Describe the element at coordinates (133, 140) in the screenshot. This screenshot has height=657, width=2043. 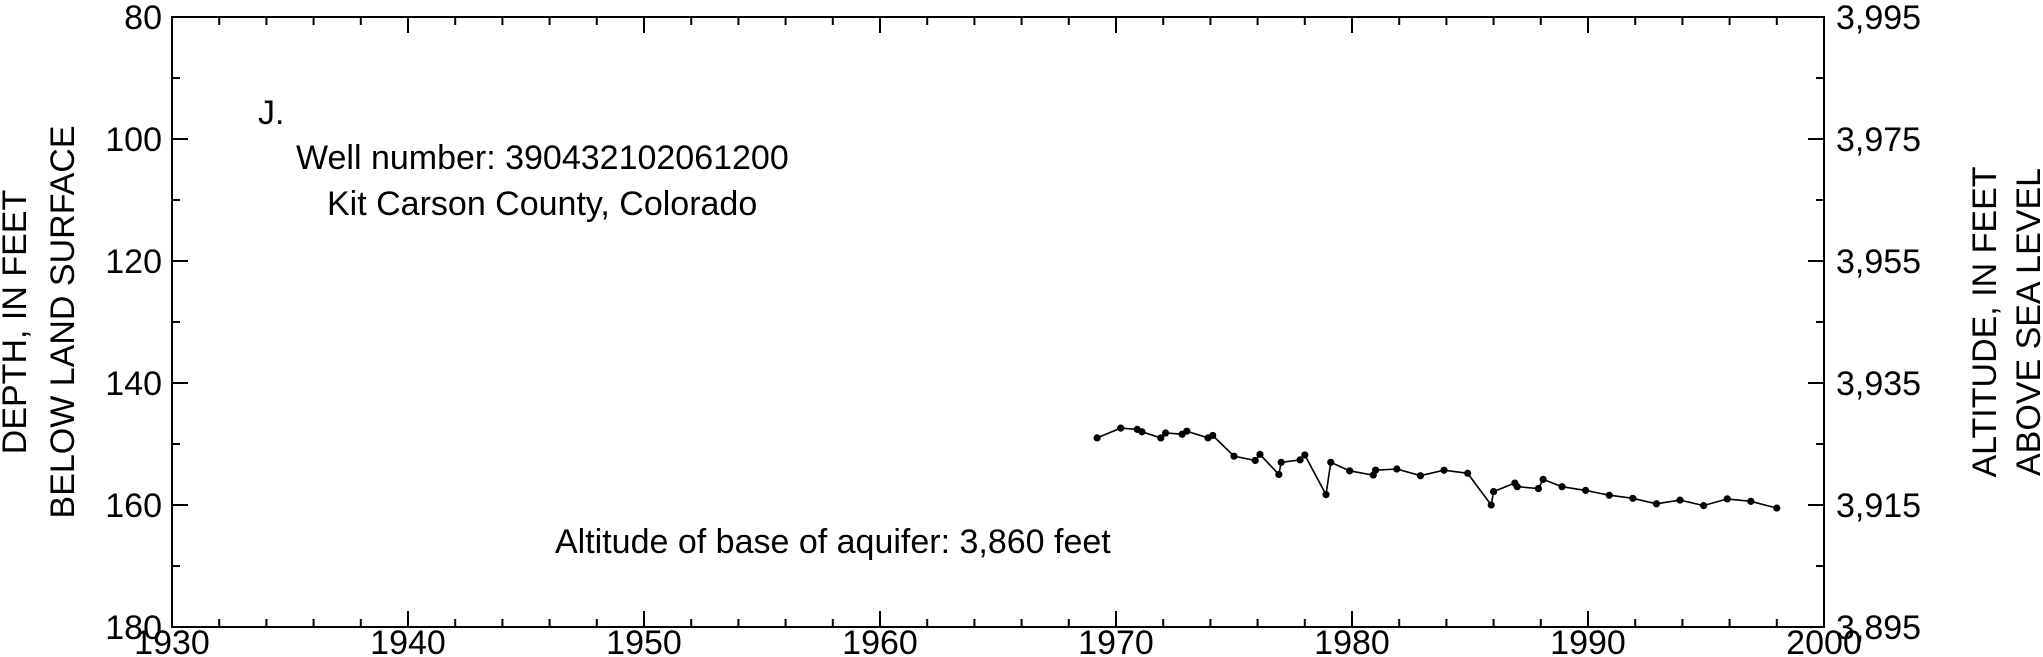
I see `left-tick-label: 100` at that location.